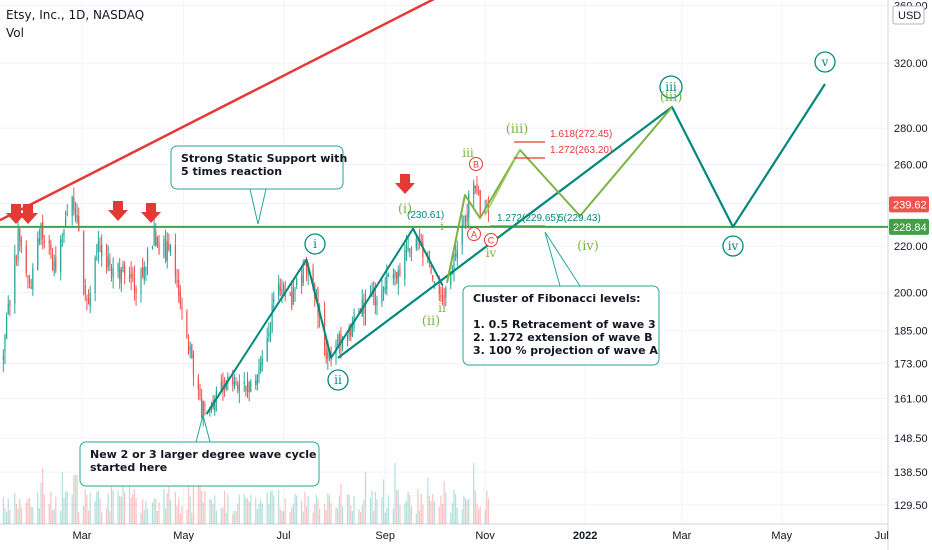  I want to click on x-tick-label: Mar, so click(82, 536).